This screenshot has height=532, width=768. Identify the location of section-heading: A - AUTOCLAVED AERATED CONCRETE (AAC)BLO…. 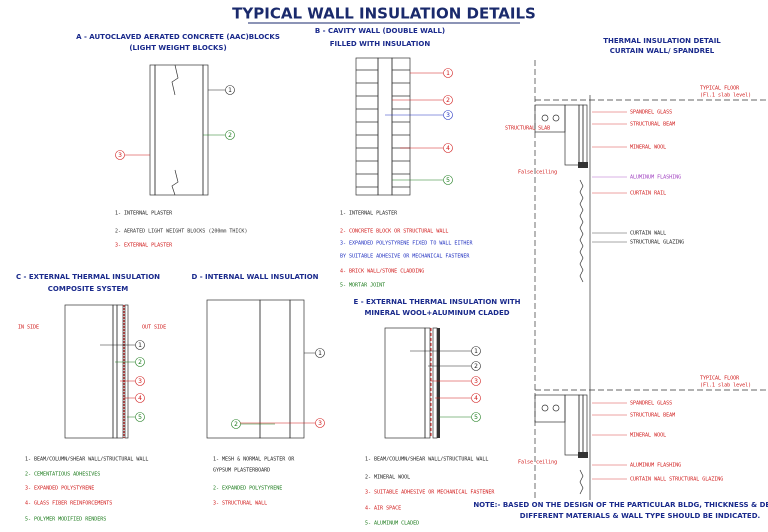
(178, 37).